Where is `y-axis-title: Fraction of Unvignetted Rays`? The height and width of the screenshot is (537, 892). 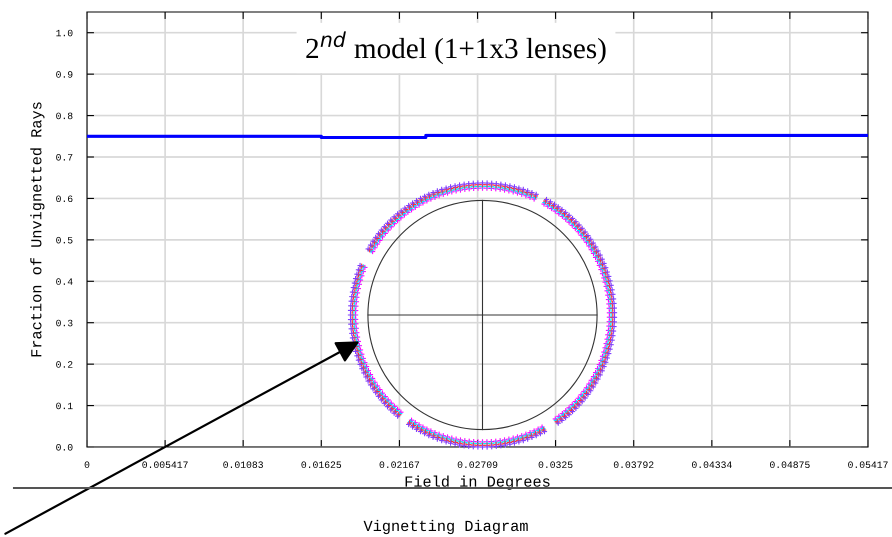 y-axis-title: Fraction of Unvignetted Rays is located at coordinates (37, 229).